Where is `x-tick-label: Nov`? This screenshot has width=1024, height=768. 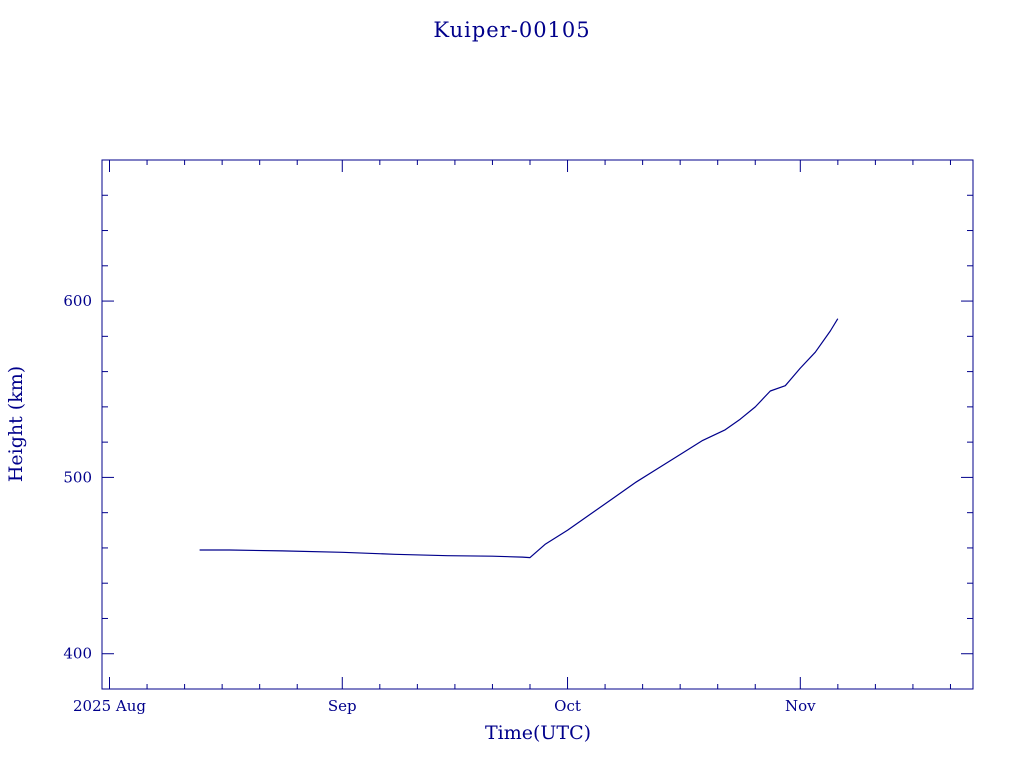 x-tick-label: Nov is located at coordinates (800, 706).